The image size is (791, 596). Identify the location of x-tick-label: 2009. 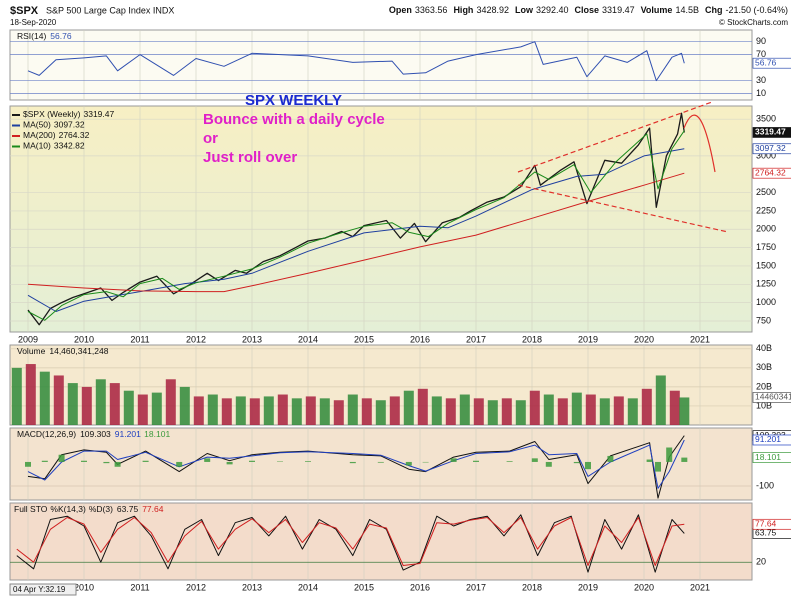
(28, 339).